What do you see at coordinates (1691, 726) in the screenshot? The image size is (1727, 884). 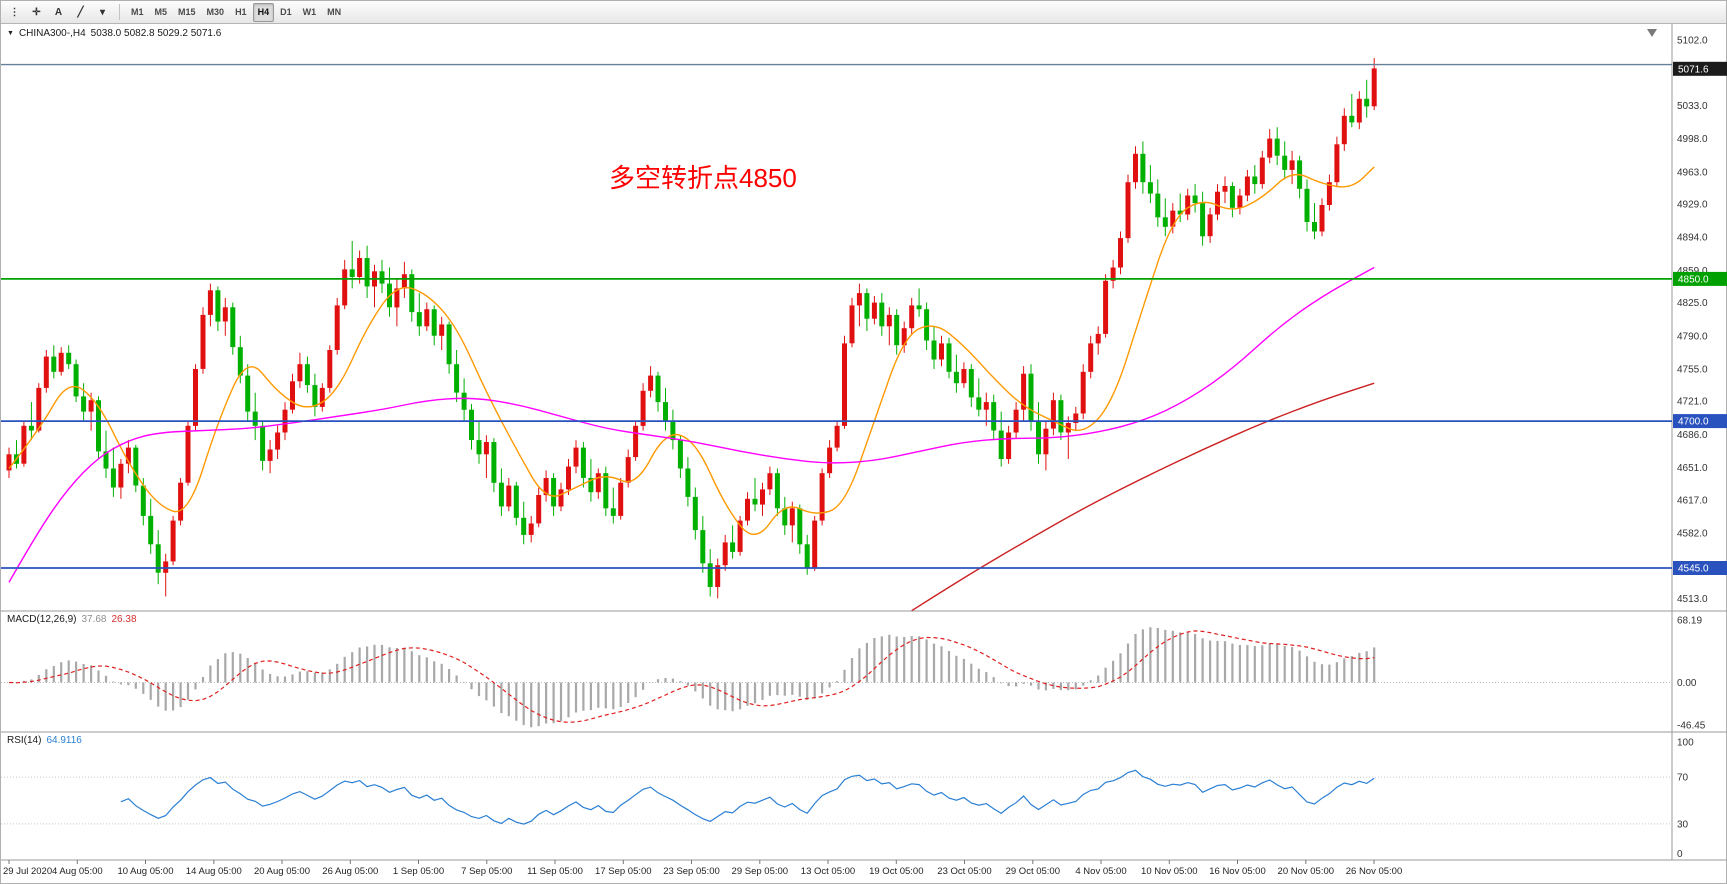 I see `macd-scale-label: -46.45` at bounding box center [1691, 726].